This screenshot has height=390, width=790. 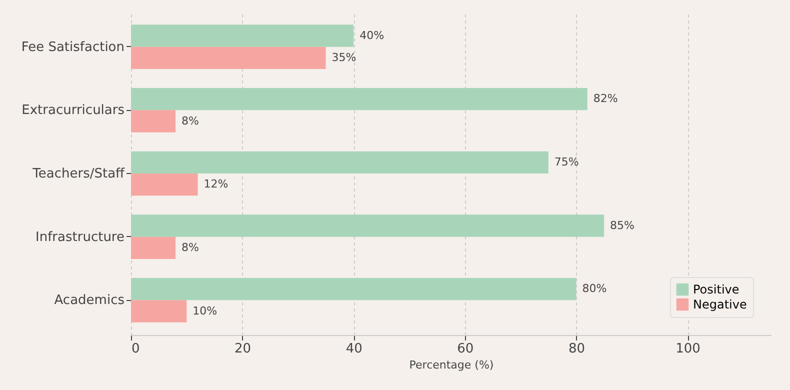 What do you see at coordinates (79, 174) in the screenshot?
I see `y-tick-label: Teachers/Staff` at bounding box center [79, 174].